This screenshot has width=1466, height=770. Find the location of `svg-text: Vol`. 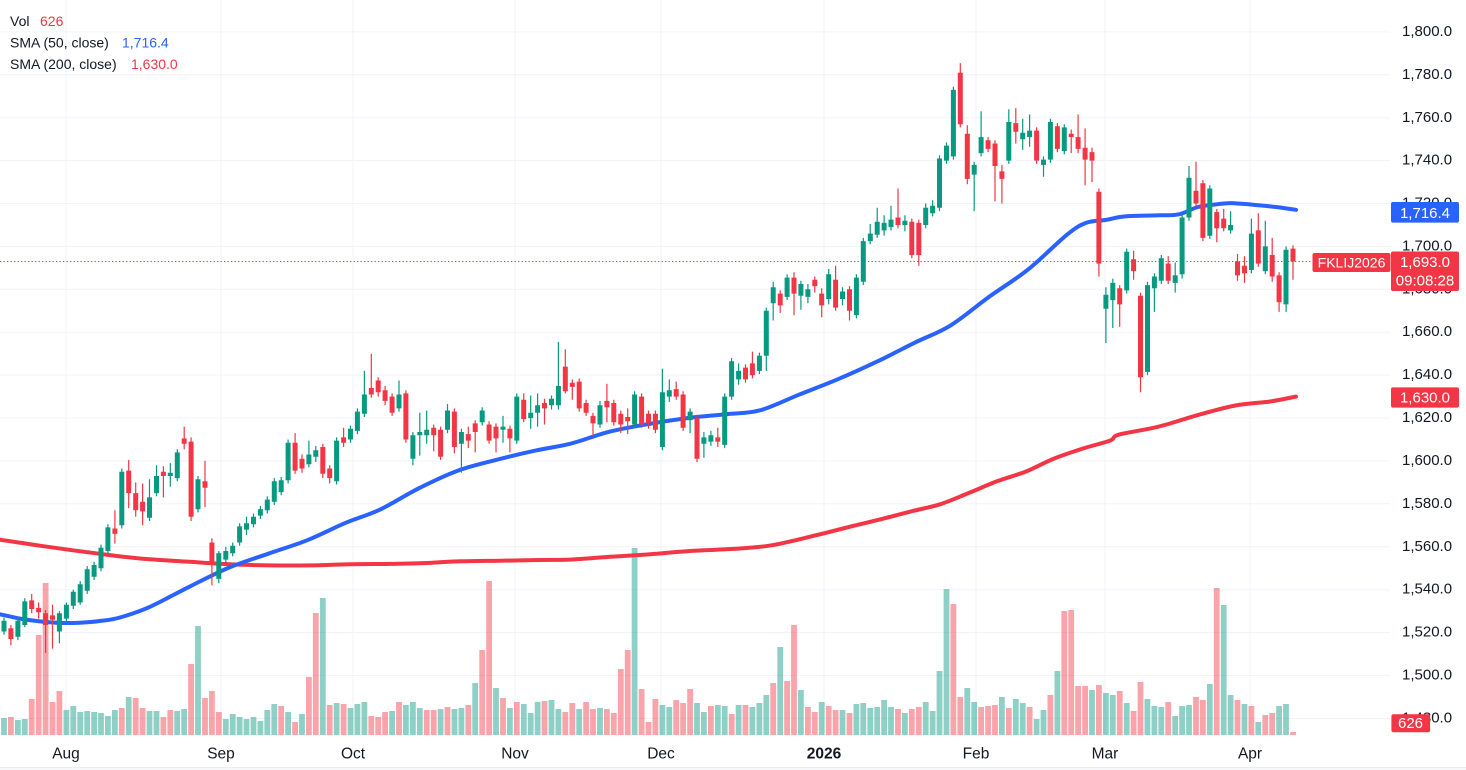

svg-text: Vol is located at coordinates (19, 21).